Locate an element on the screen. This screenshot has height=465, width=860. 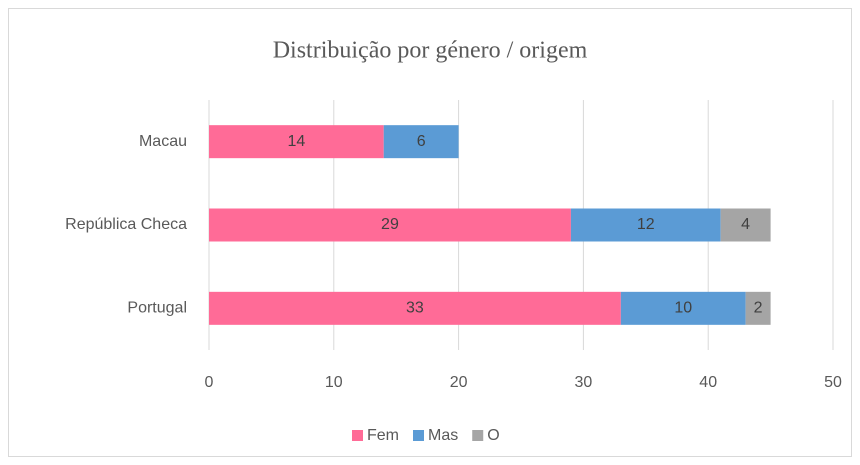
data-label: 6 is located at coordinates (421, 141).